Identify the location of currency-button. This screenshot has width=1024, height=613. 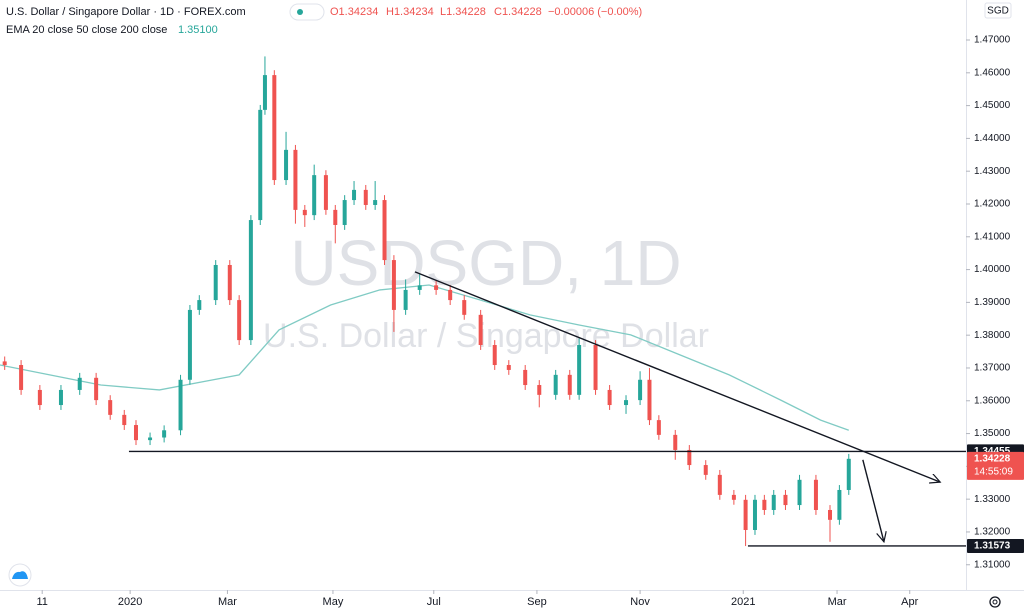
(998, 10).